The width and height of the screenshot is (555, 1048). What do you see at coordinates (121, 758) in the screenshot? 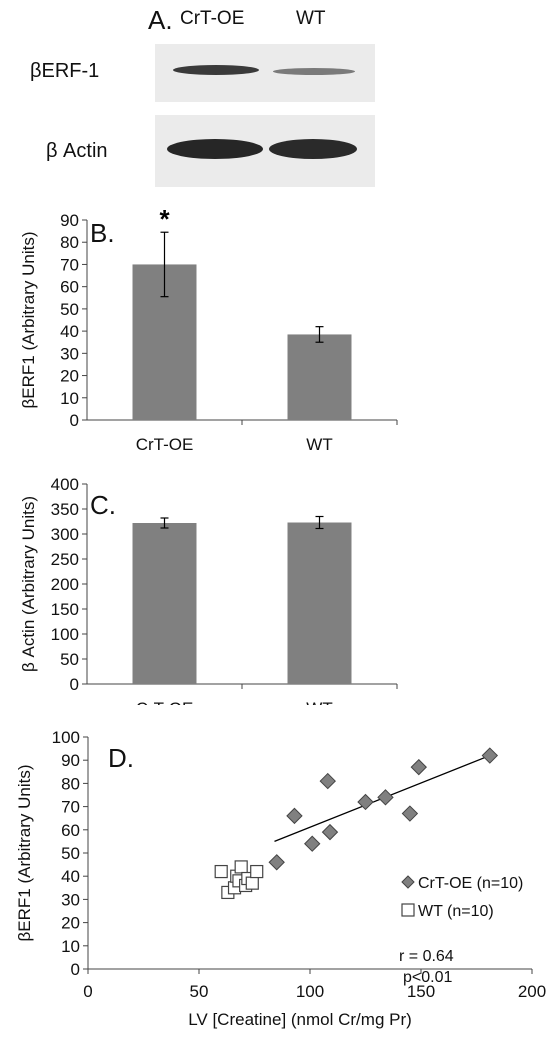
I see `chart-d-panel-letter: D.` at bounding box center [121, 758].